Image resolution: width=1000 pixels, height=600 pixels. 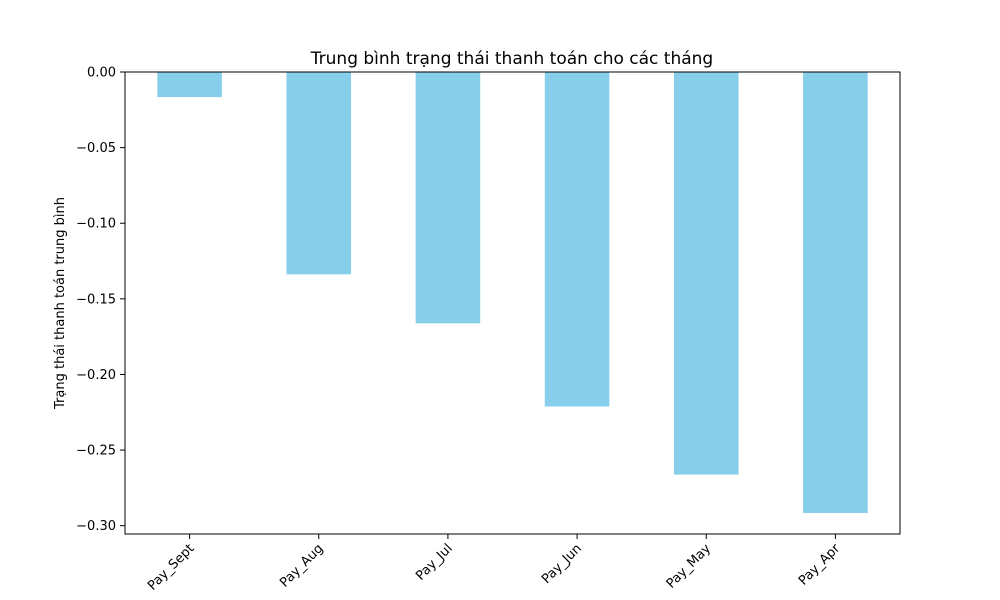 I want to click on x-tick-label: Pay_May, so click(x=689, y=566).